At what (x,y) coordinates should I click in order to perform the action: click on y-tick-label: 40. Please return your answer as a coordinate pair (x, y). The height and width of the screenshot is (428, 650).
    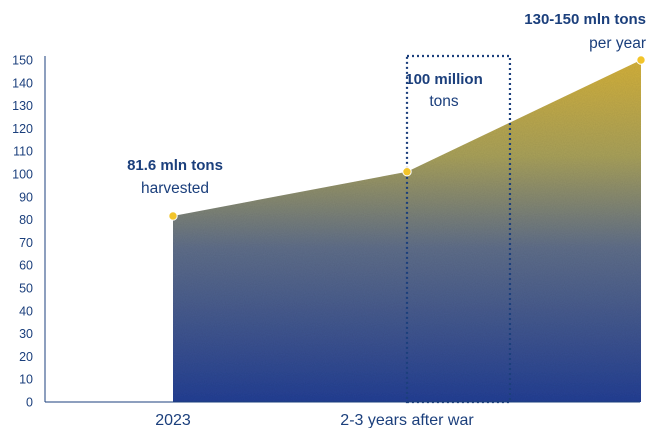
    Looking at the image, I should click on (26, 311).